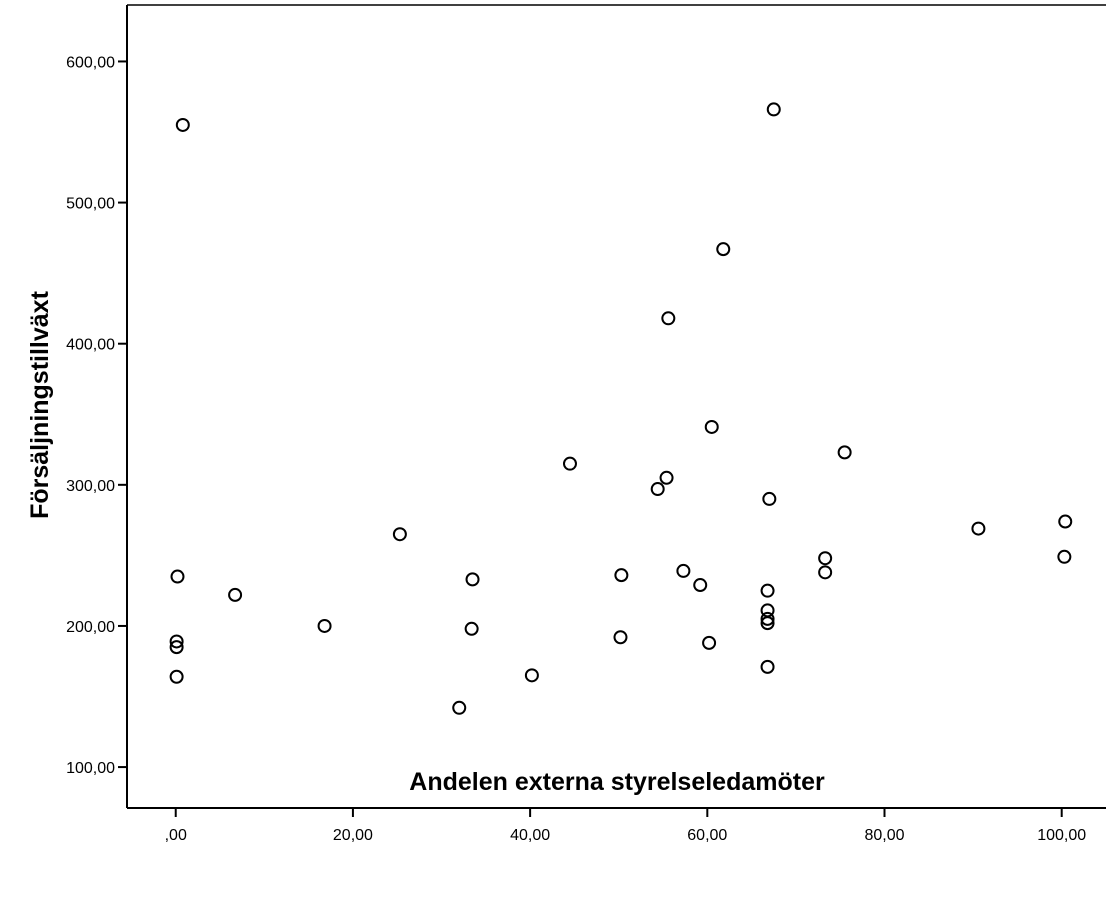  Describe the element at coordinates (40, 404) in the screenshot. I see `y-axis-title: Försäljningstillväxt` at that location.